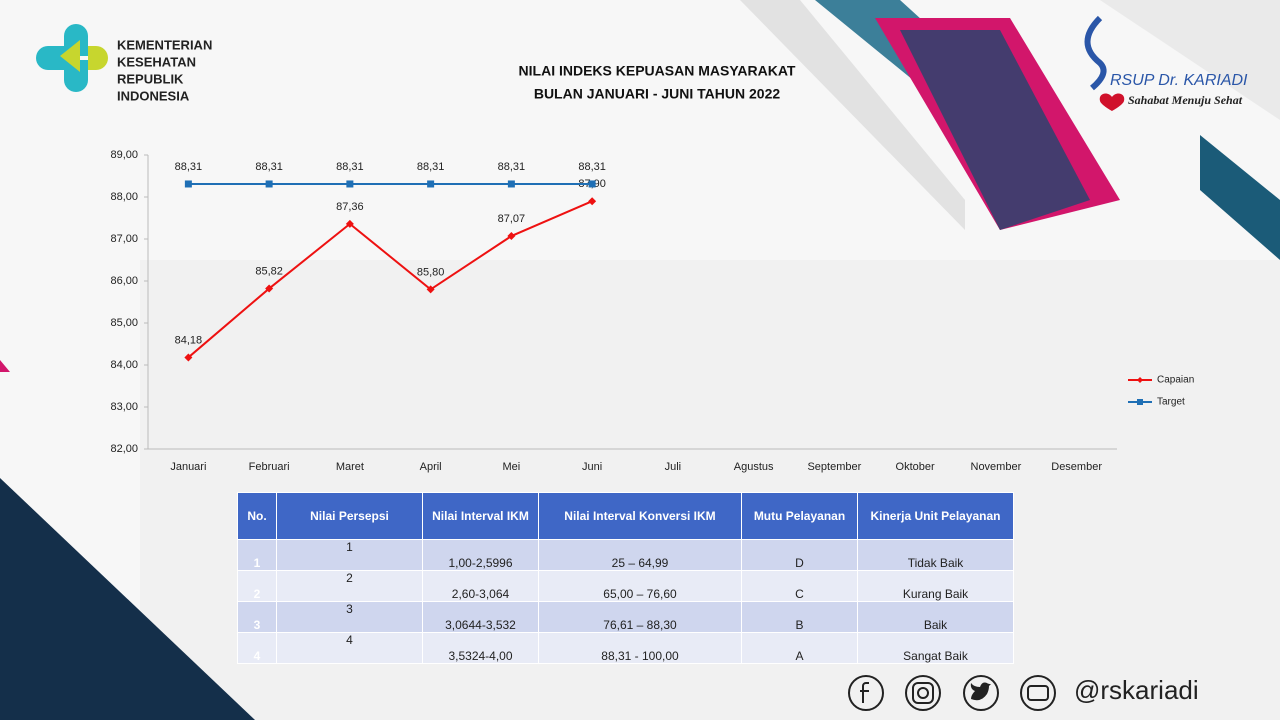  I want to click on column-header: Kinerja Unit Pelayanan, so click(935, 516).